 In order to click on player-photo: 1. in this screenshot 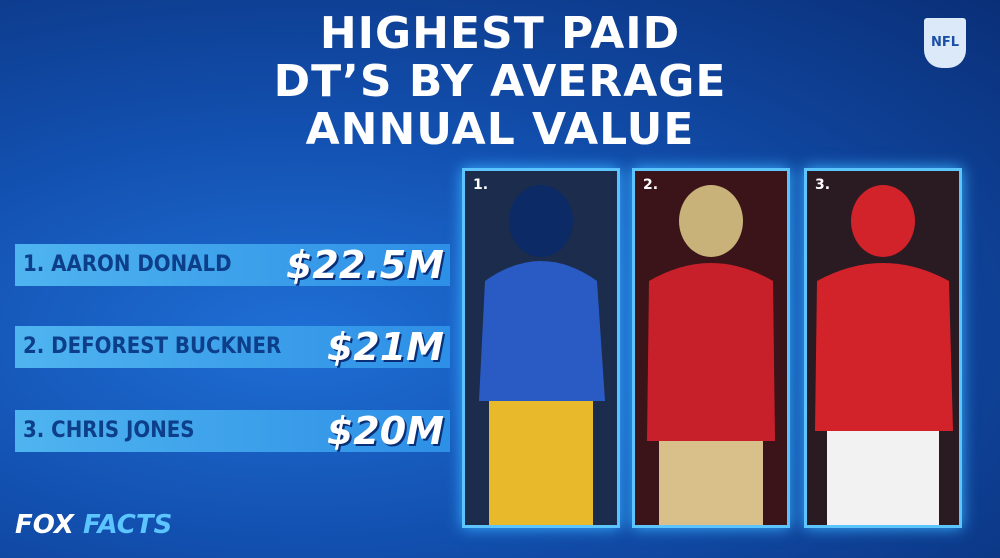, I will do `click(541, 348)`.